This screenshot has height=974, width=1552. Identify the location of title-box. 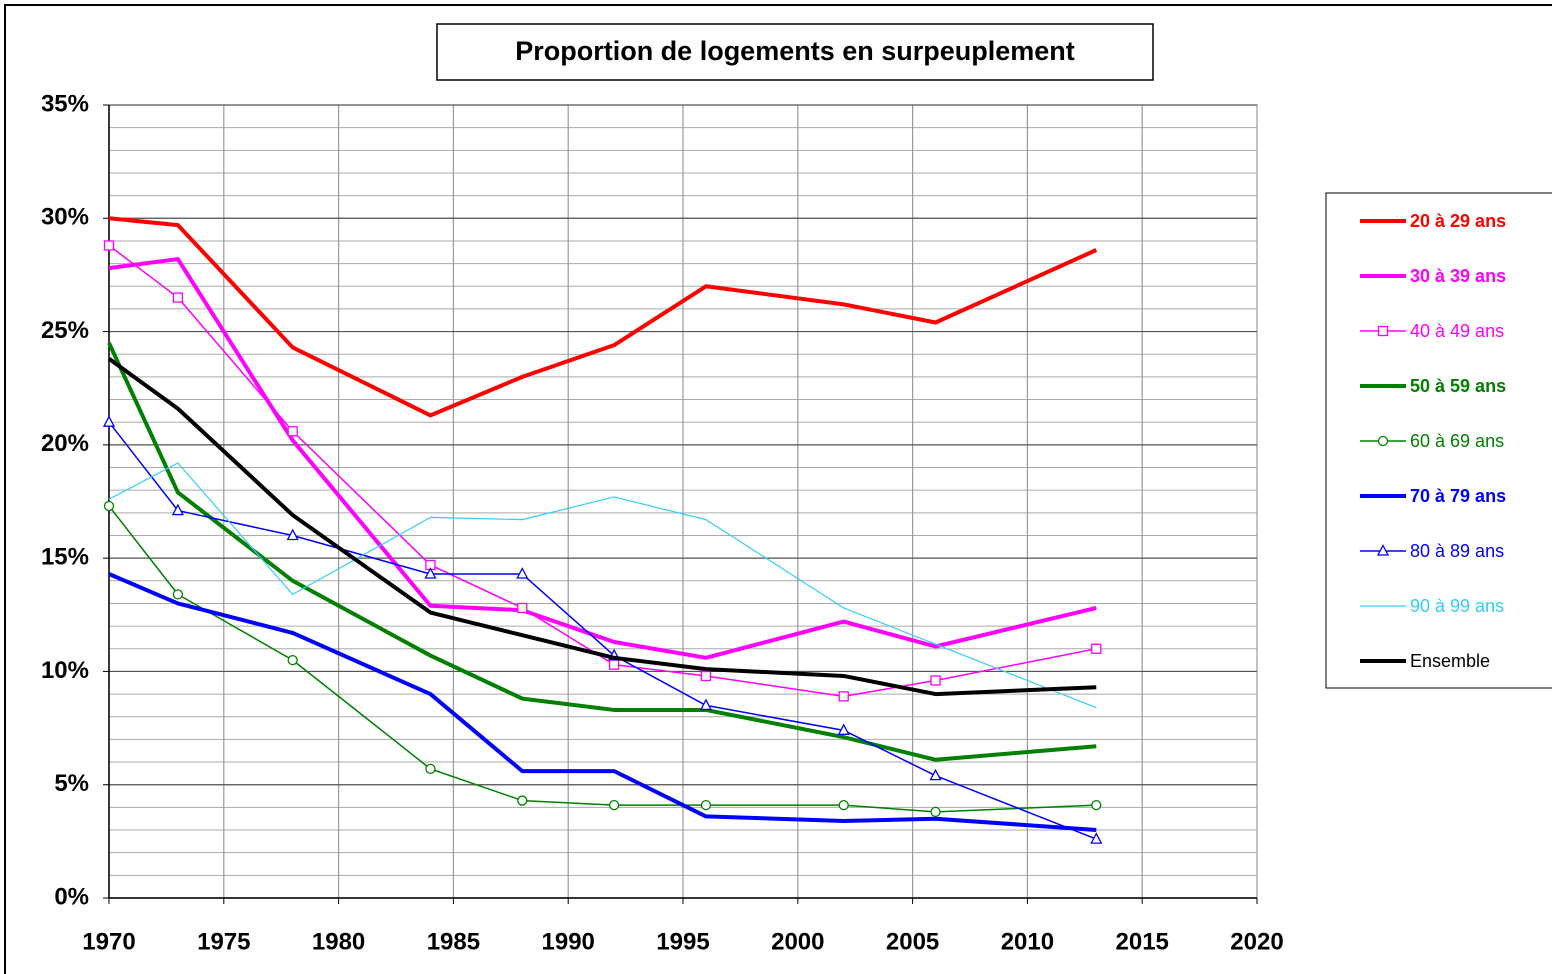
(795, 52).